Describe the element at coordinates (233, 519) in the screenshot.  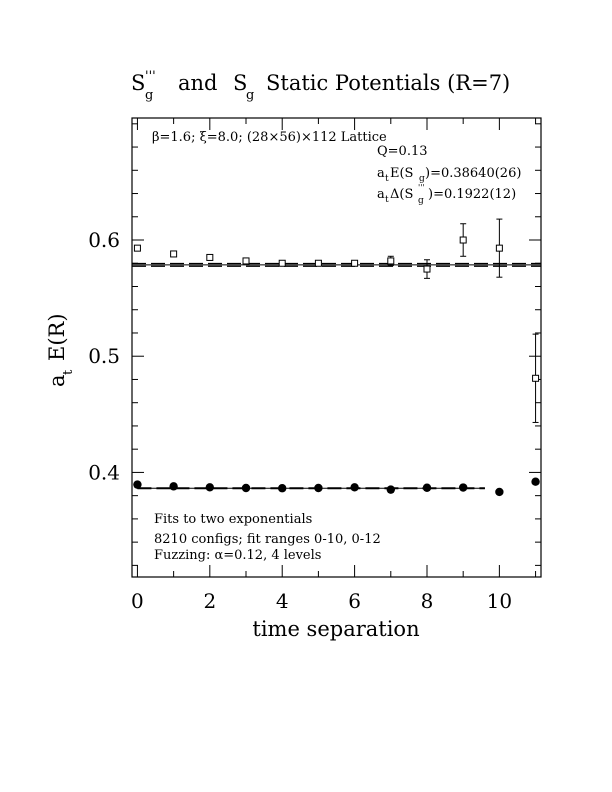
I see `fits-annotation: Fits to two exponentials` at that location.